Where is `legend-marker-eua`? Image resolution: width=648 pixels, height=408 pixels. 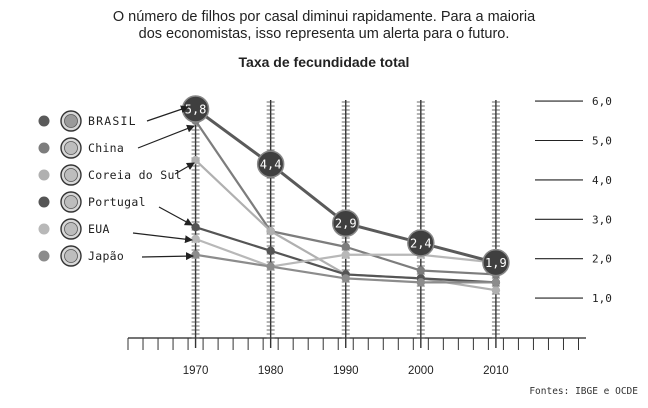 legend-marker-eua is located at coordinates (44, 229).